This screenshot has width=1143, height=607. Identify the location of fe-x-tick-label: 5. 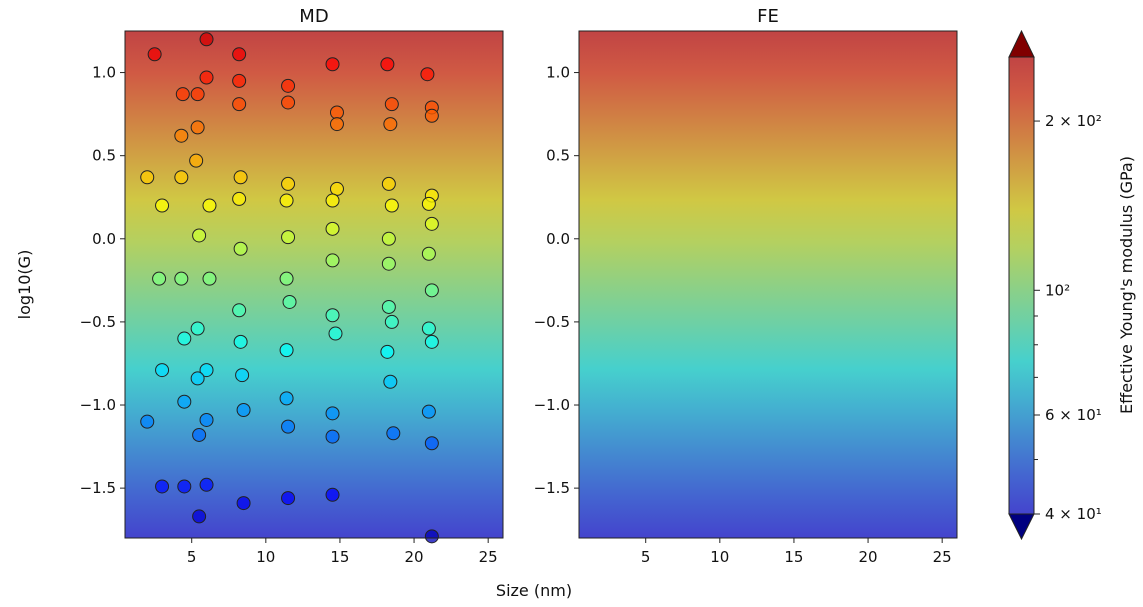
(646, 557).